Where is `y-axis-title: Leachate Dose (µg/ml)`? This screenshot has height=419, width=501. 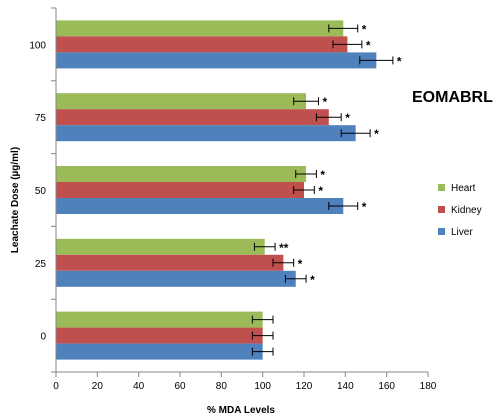 y-axis-title: Leachate Dose (µg/ml) is located at coordinates (15, 200).